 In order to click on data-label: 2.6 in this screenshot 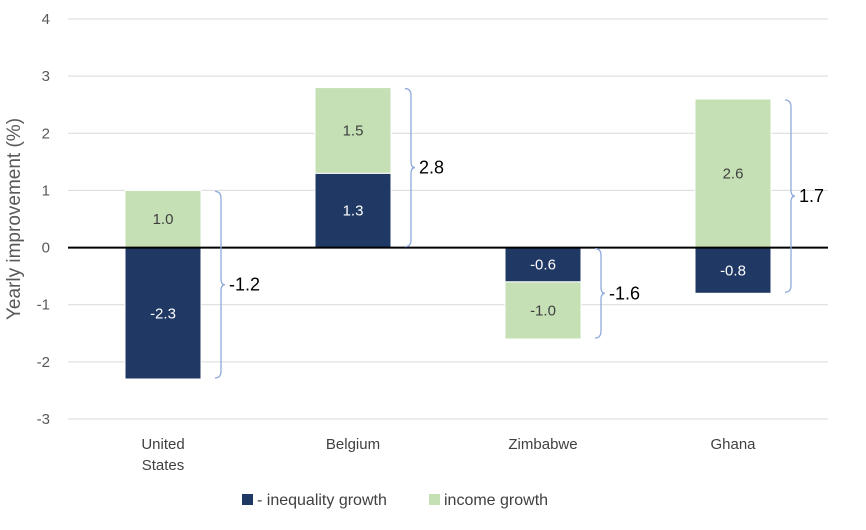, I will do `click(733, 173)`.